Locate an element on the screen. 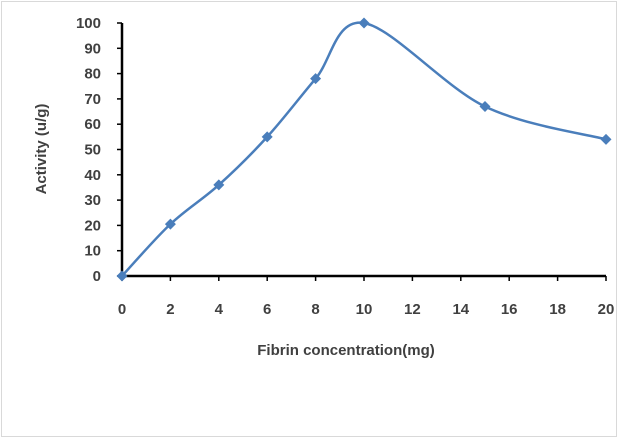 The width and height of the screenshot is (619, 439). y-axis-label: Activity (u/g) is located at coordinates (41, 149).